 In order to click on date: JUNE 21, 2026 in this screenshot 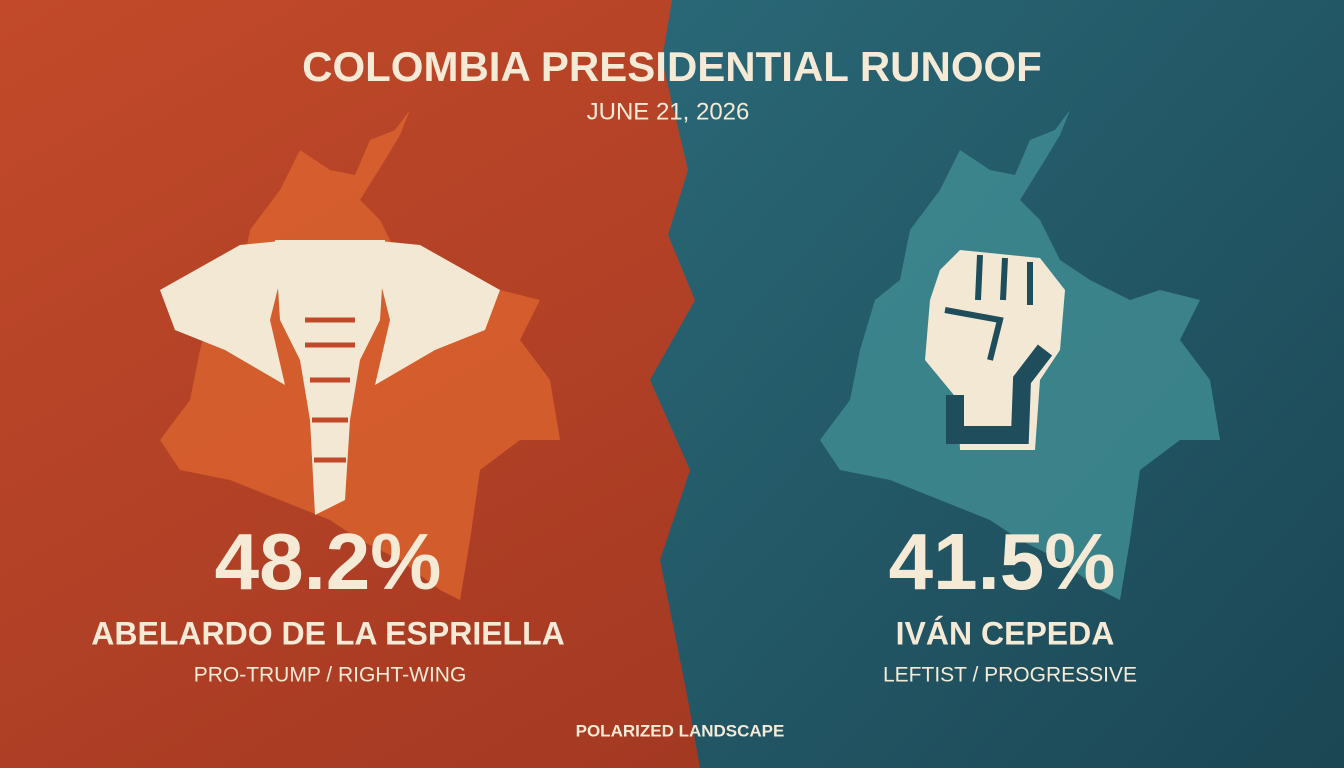, I will do `click(668, 111)`.